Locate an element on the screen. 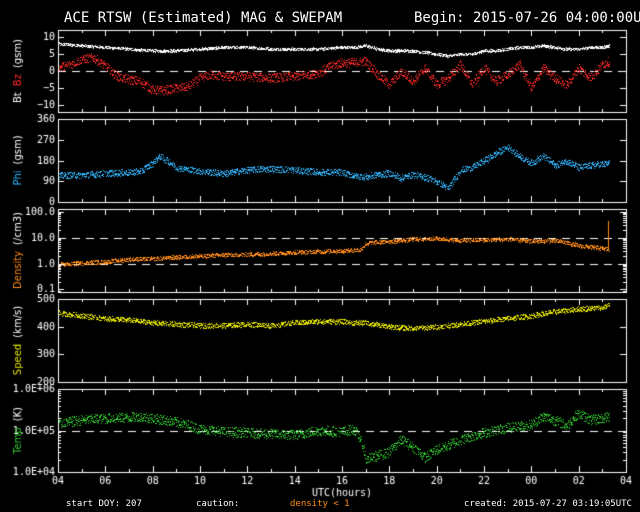 Image resolution: width=640 pixels, height=512 pixels. begin-time: Begin: 2015-07-26 04:00:00UTC is located at coordinates (527, 18).